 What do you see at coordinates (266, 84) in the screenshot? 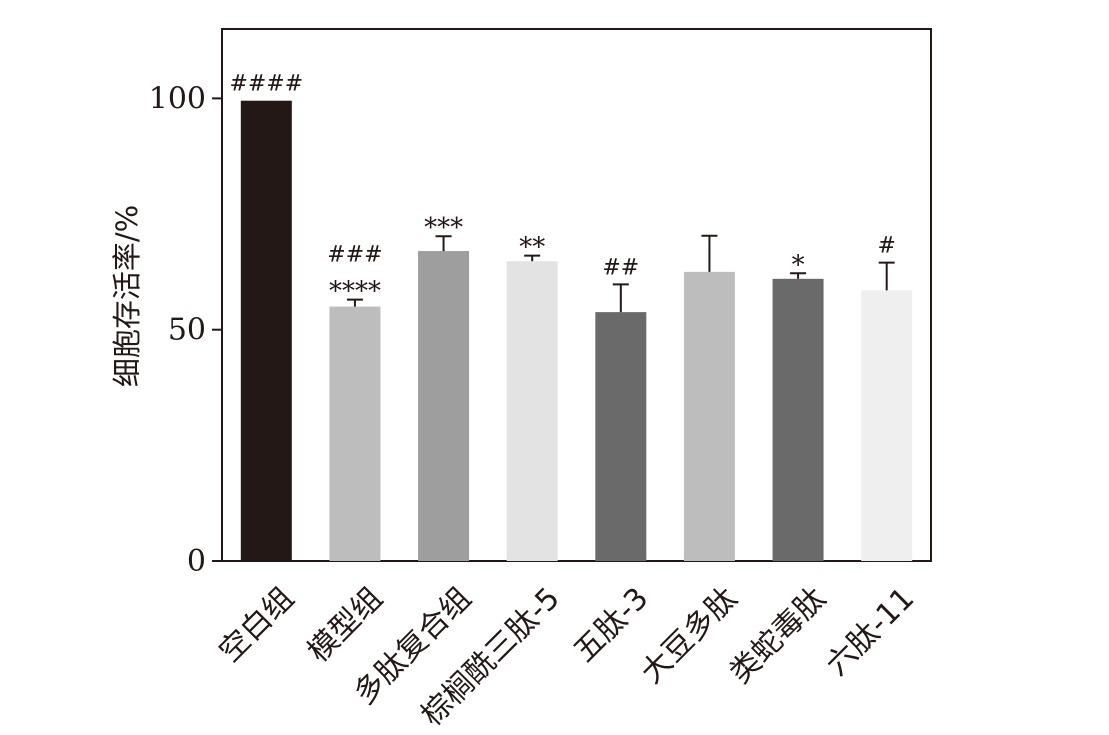
I see `significance-label: ####` at bounding box center [266, 84].